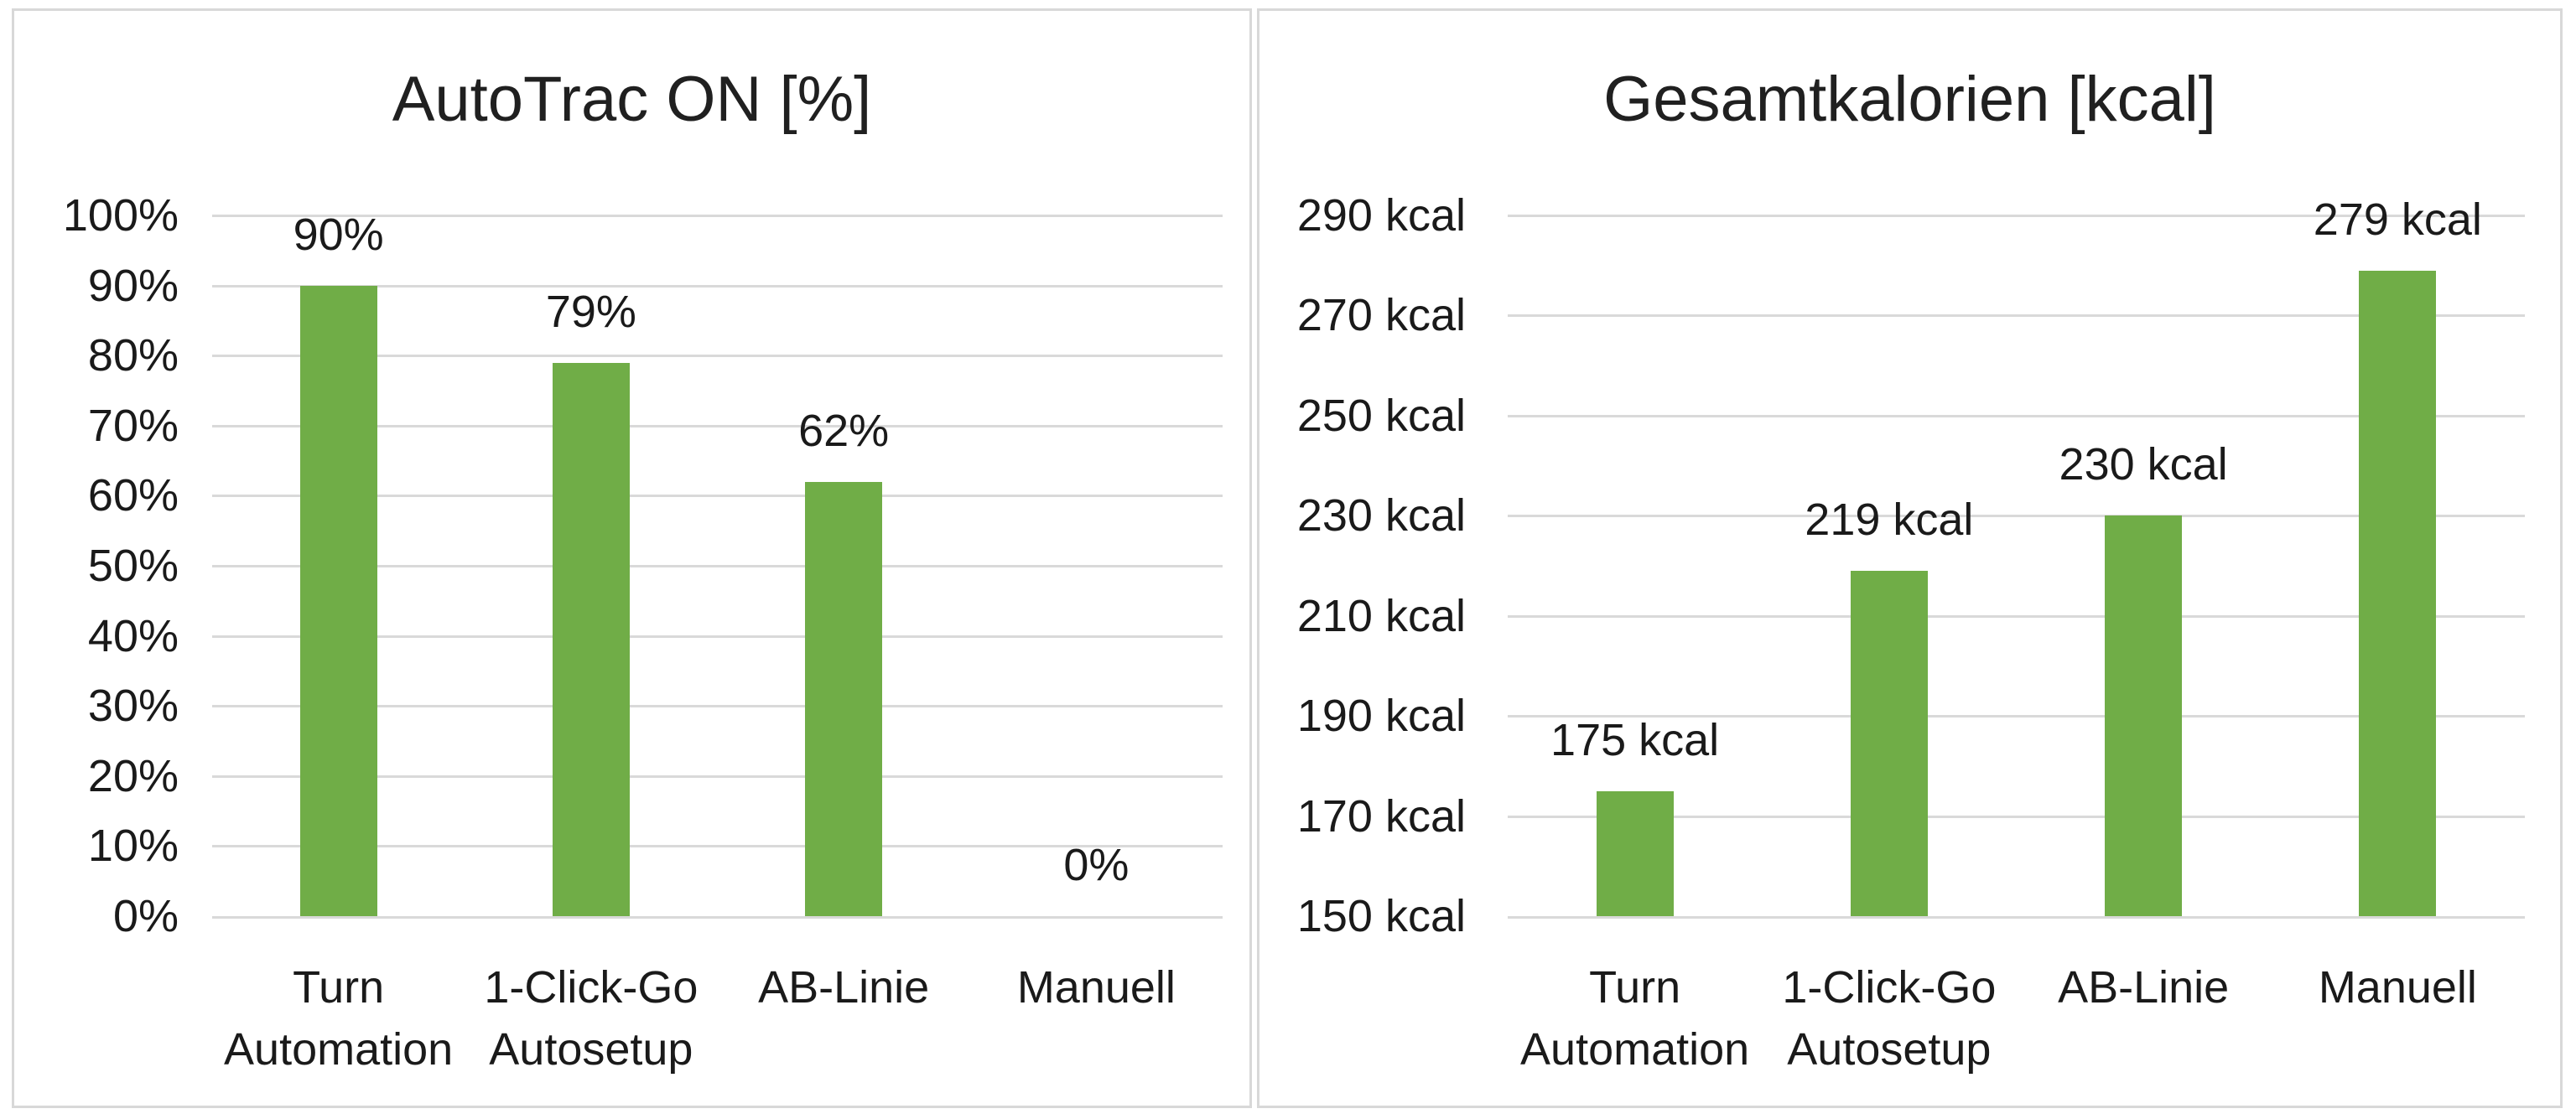 This screenshot has height=1119, width=2576. I want to click on y-tick-label: 190 kcal, so click(1381, 716).